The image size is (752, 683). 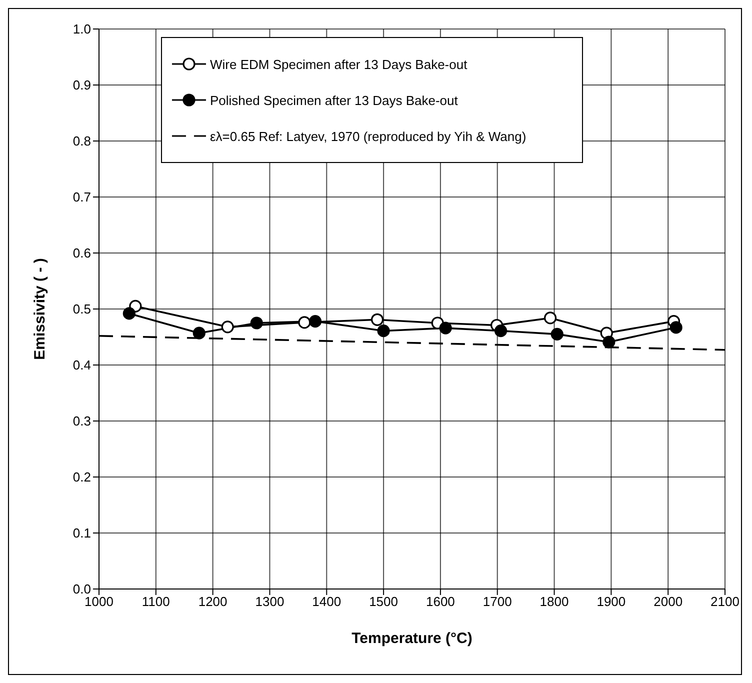 What do you see at coordinates (81, 533) in the screenshot?
I see `y-tick-label: 0.1` at bounding box center [81, 533].